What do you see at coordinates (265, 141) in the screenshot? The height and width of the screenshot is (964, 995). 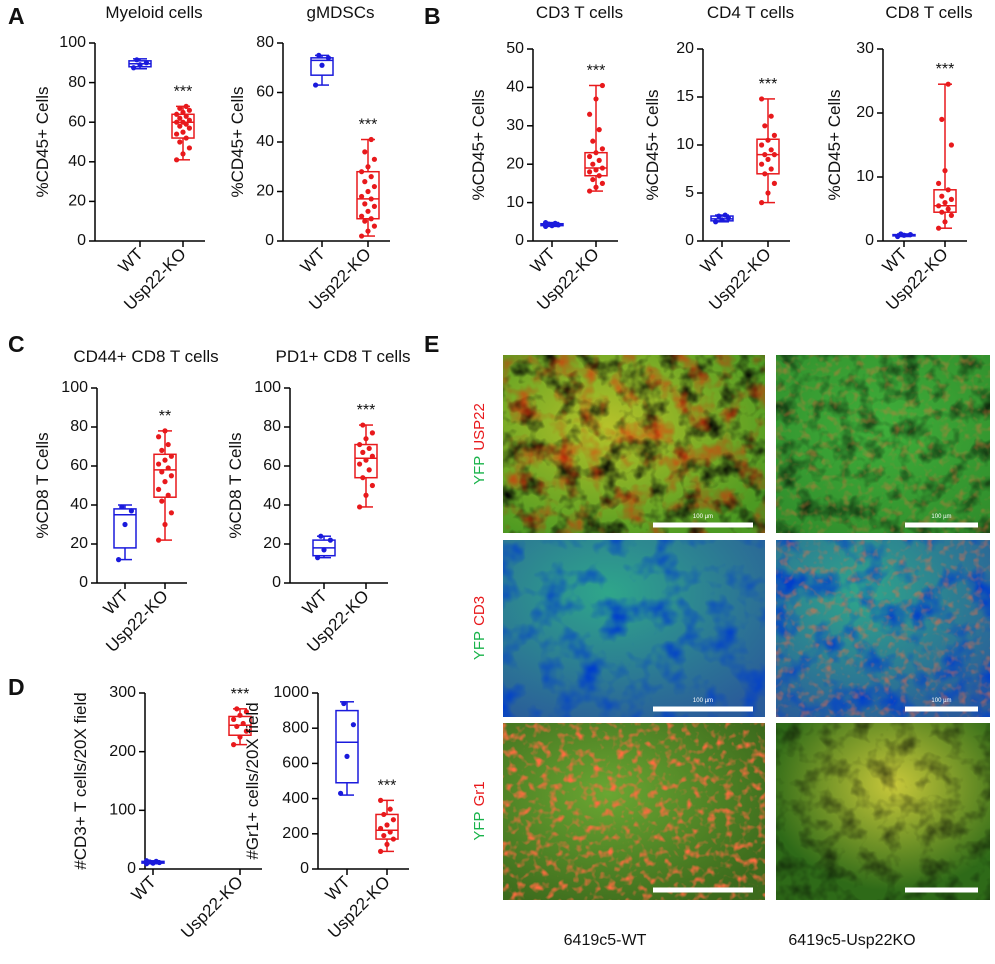 I see `y-tick-label: 40` at bounding box center [265, 141].